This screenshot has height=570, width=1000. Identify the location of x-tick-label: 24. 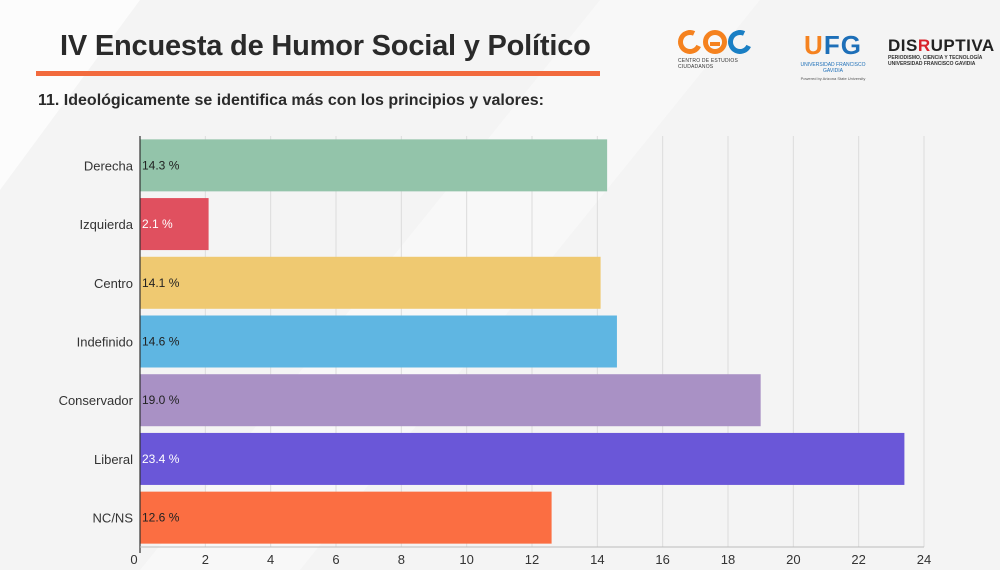
(924, 559).